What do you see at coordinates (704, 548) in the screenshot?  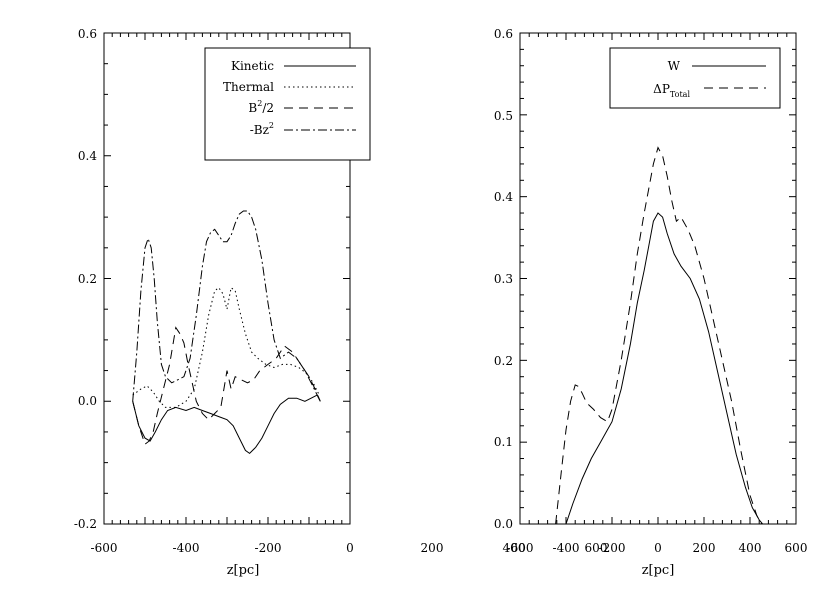 I see `right-xtick-label: 200` at bounding box center [704, 548].